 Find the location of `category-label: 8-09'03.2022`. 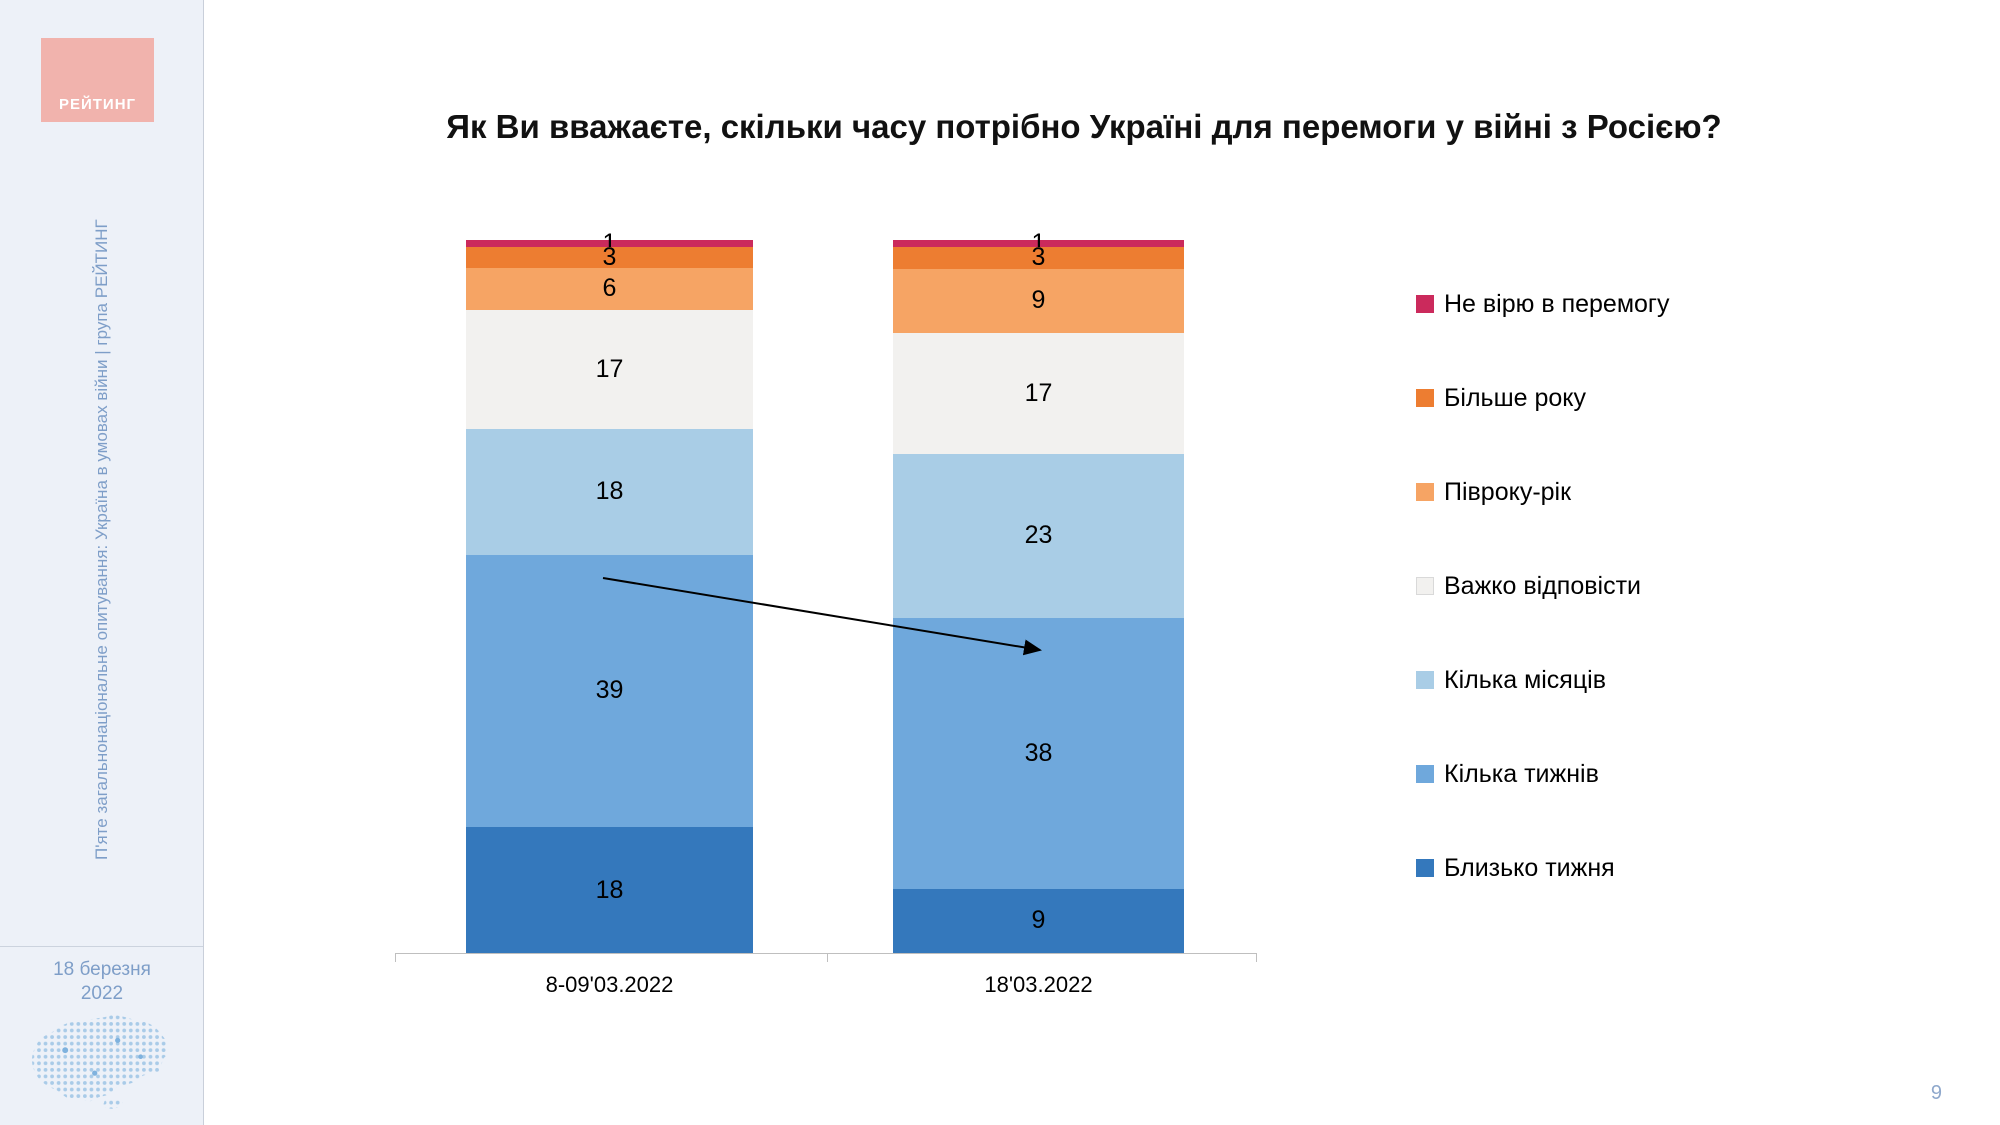

category-label: 8-09'03.2022 is located at coordinates (609, 984).